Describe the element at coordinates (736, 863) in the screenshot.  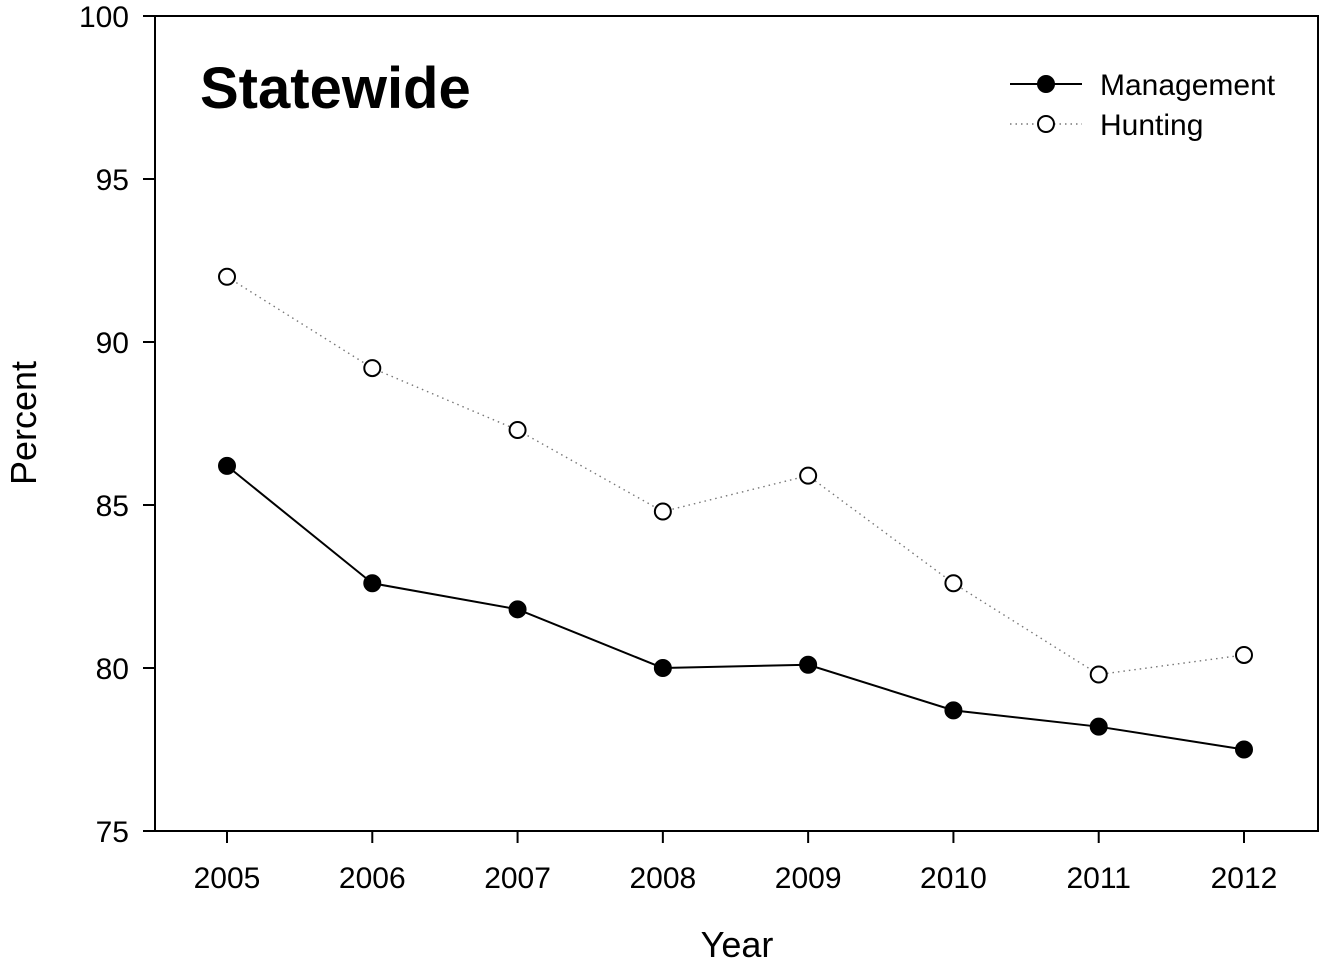
I see `x-axis: 2005 2006 2007 2008 2009 2010 2011 2012` at that location.